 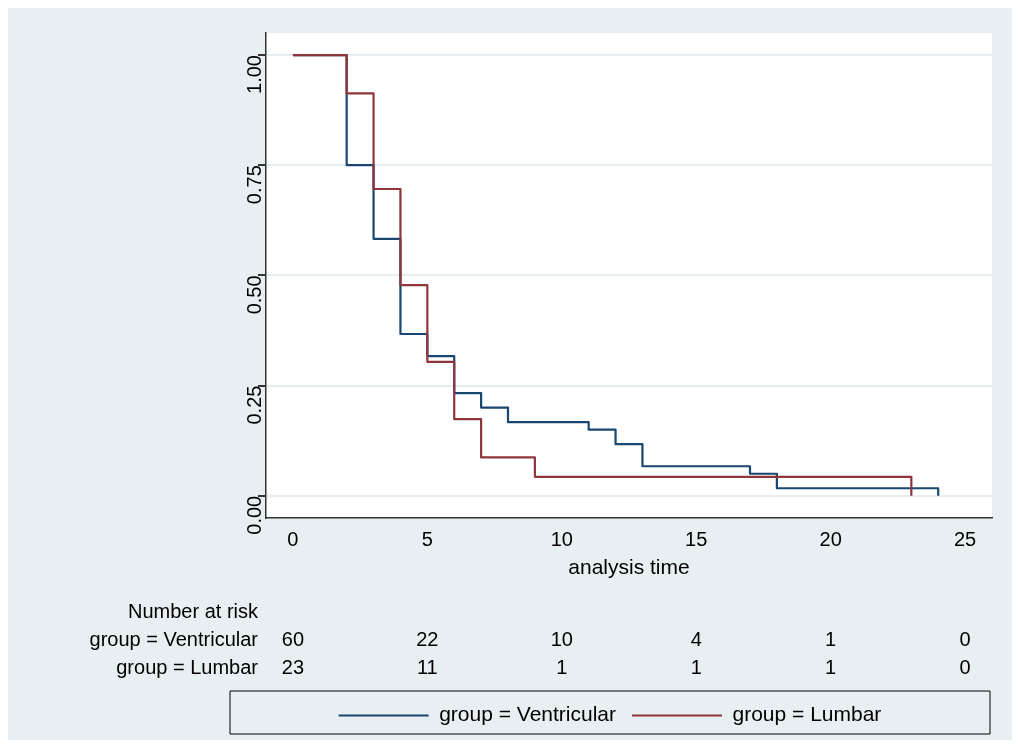 I want to click on text: 60, so click(x=293, y=639).